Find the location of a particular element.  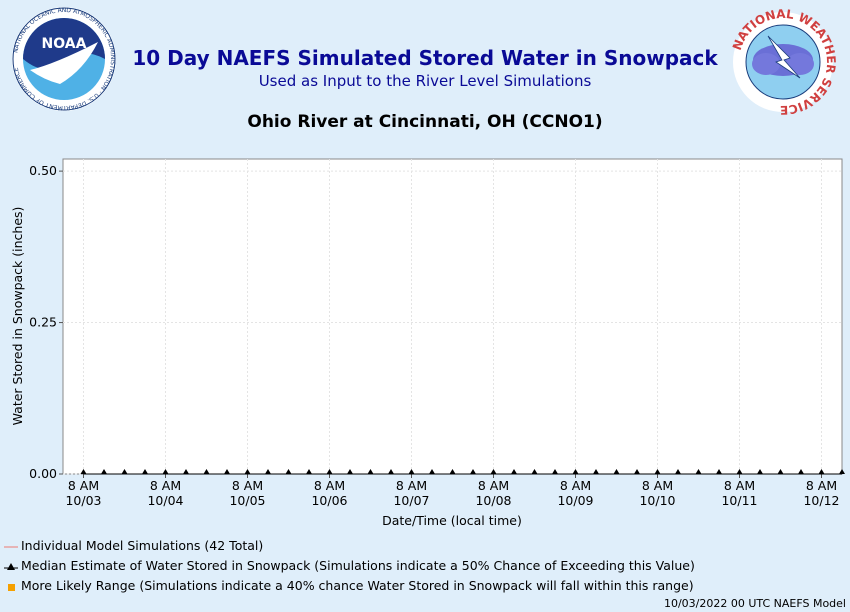

x-tick-date-label: 10/07 is located at coordinates (411, 500).